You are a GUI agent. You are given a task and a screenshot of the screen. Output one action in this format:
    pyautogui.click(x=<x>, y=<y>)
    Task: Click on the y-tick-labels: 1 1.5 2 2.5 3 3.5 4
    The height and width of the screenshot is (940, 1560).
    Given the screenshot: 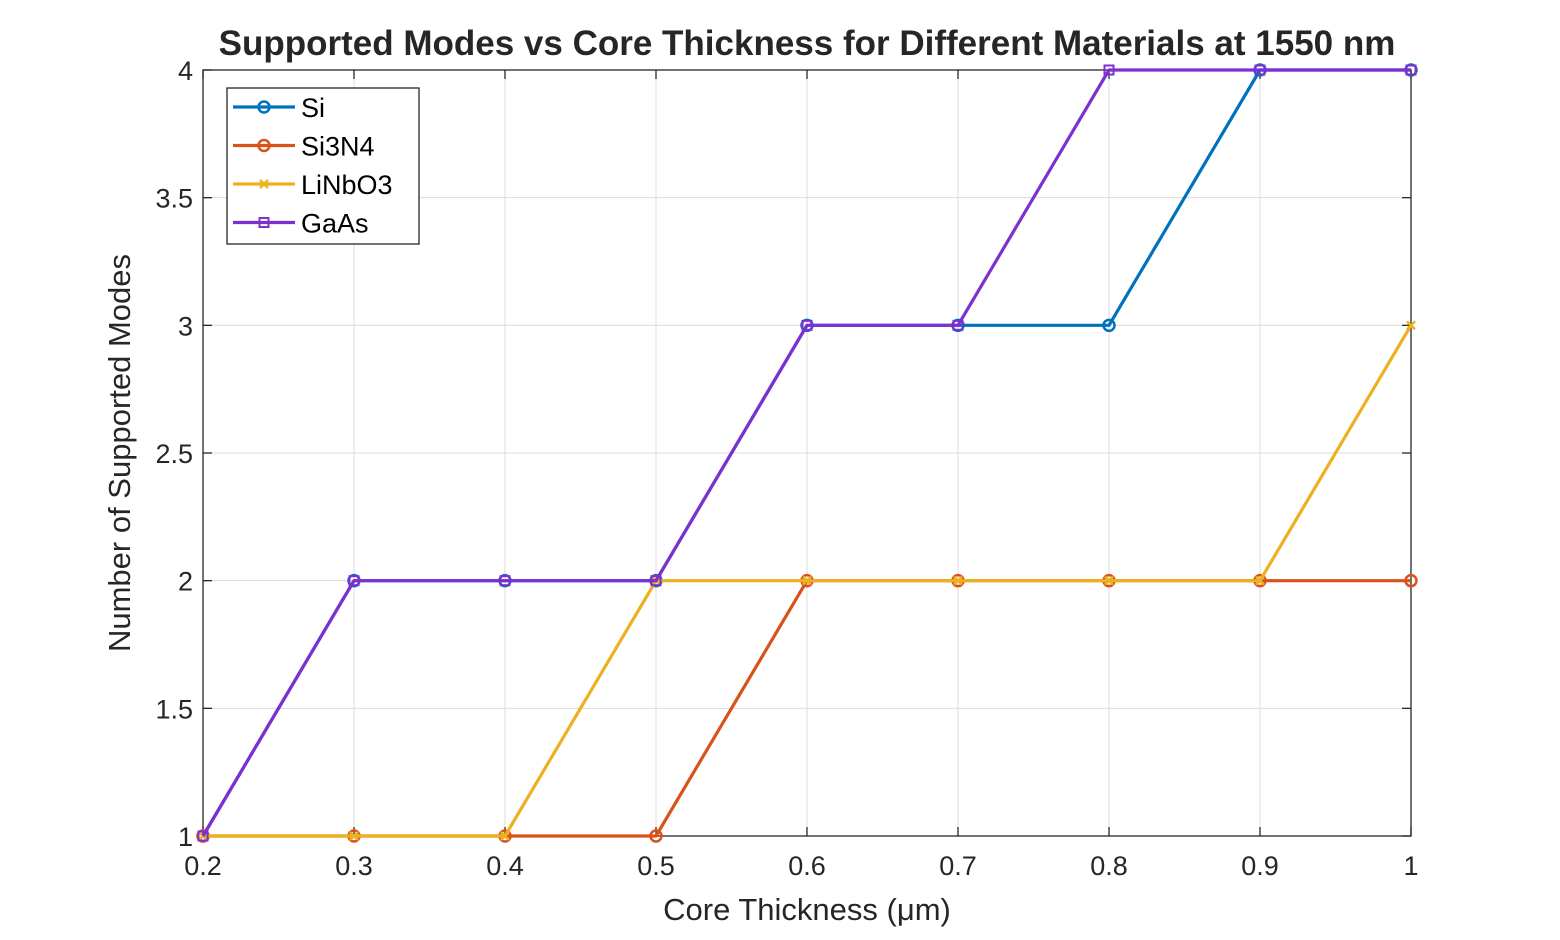 What is the action you would take?
    pyautogui.click(x=174, y=454)
    